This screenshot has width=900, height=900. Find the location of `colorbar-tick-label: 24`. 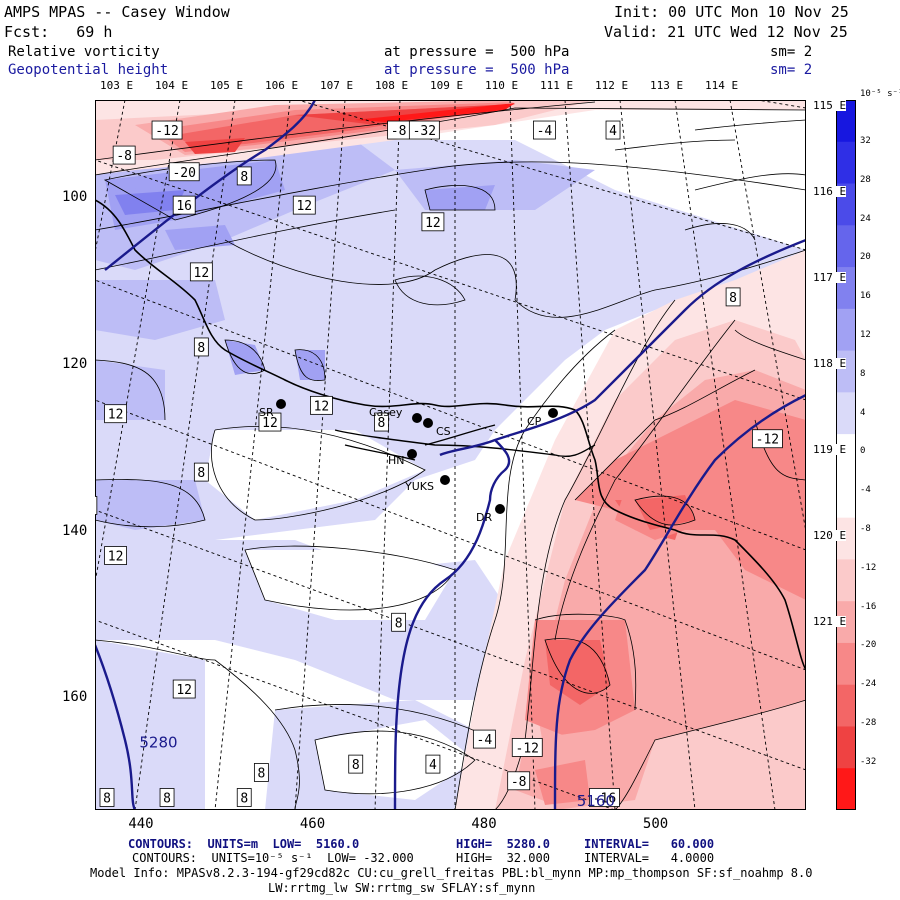

colorbar-tick-label: 24 is located at coordinates (865, 218).